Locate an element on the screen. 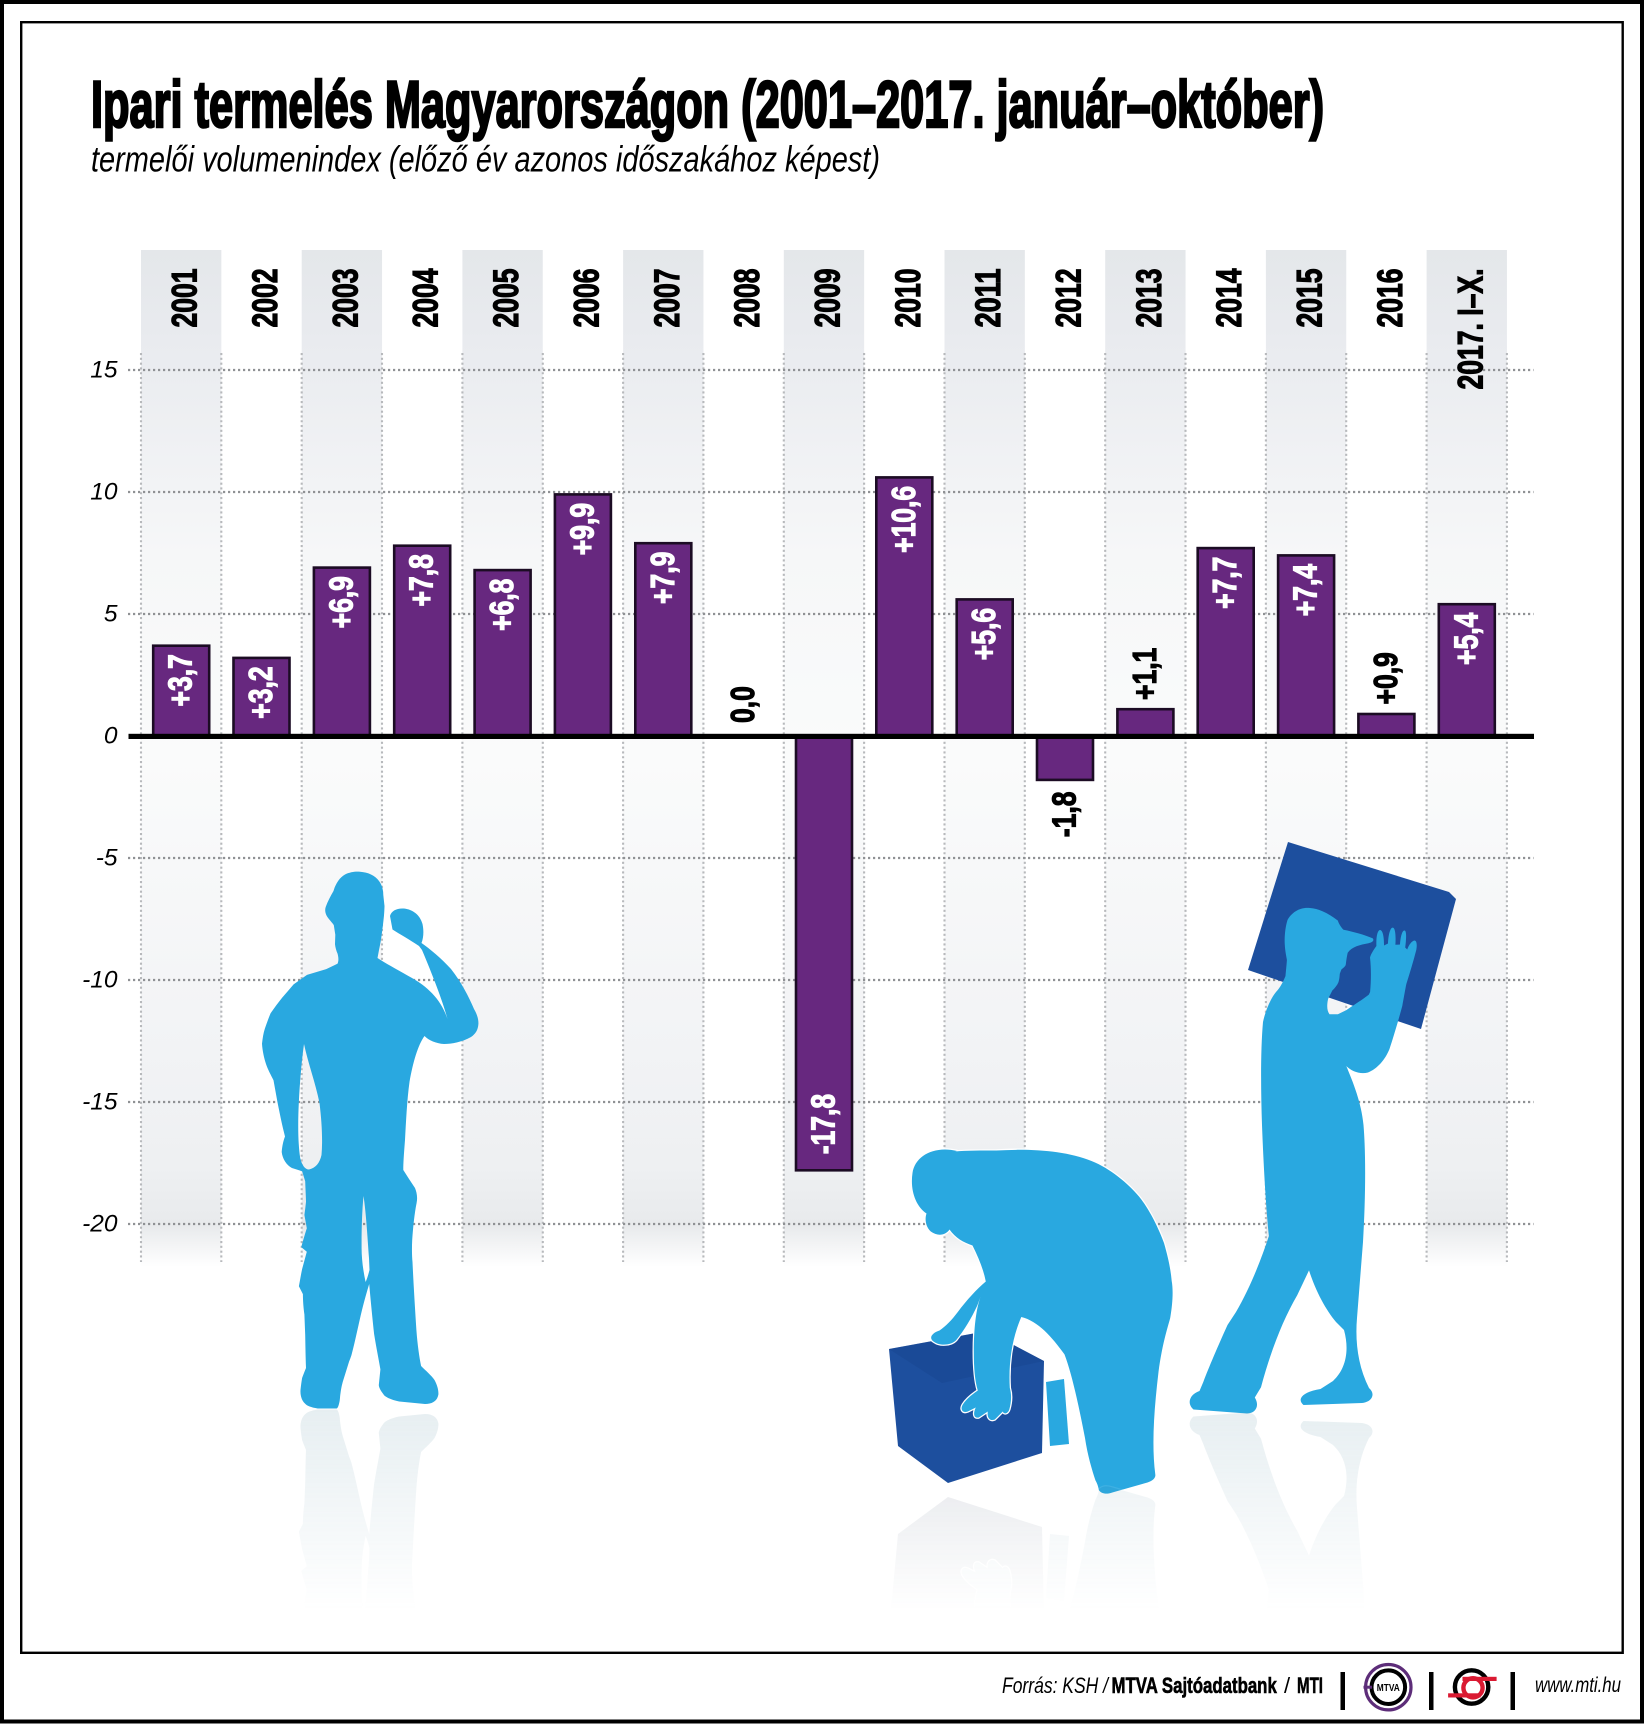 This screenshot has width=1644, height=1724. svg-text: -15 is located at coordinates (100, 1102).